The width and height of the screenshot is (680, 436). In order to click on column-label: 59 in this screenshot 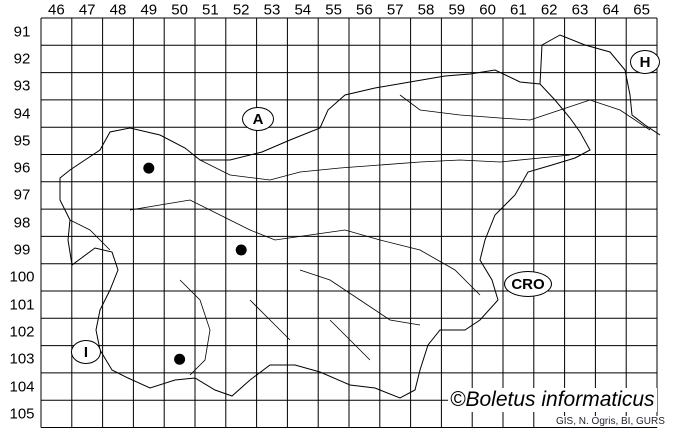, I will do `click(457, 10)`.